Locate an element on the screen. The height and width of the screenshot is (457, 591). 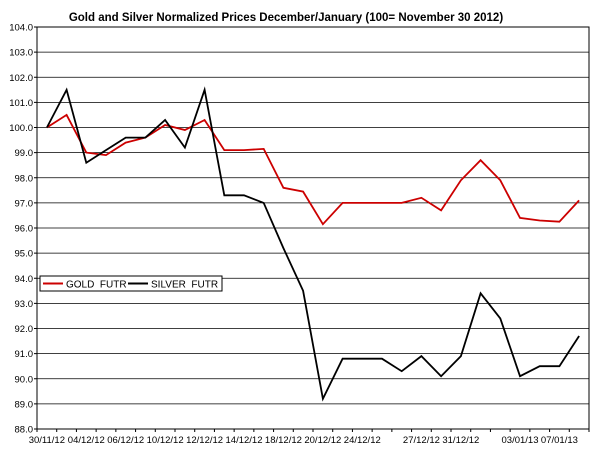
x-tick-label: 07/01/13 is located at coordinates (559, 440).